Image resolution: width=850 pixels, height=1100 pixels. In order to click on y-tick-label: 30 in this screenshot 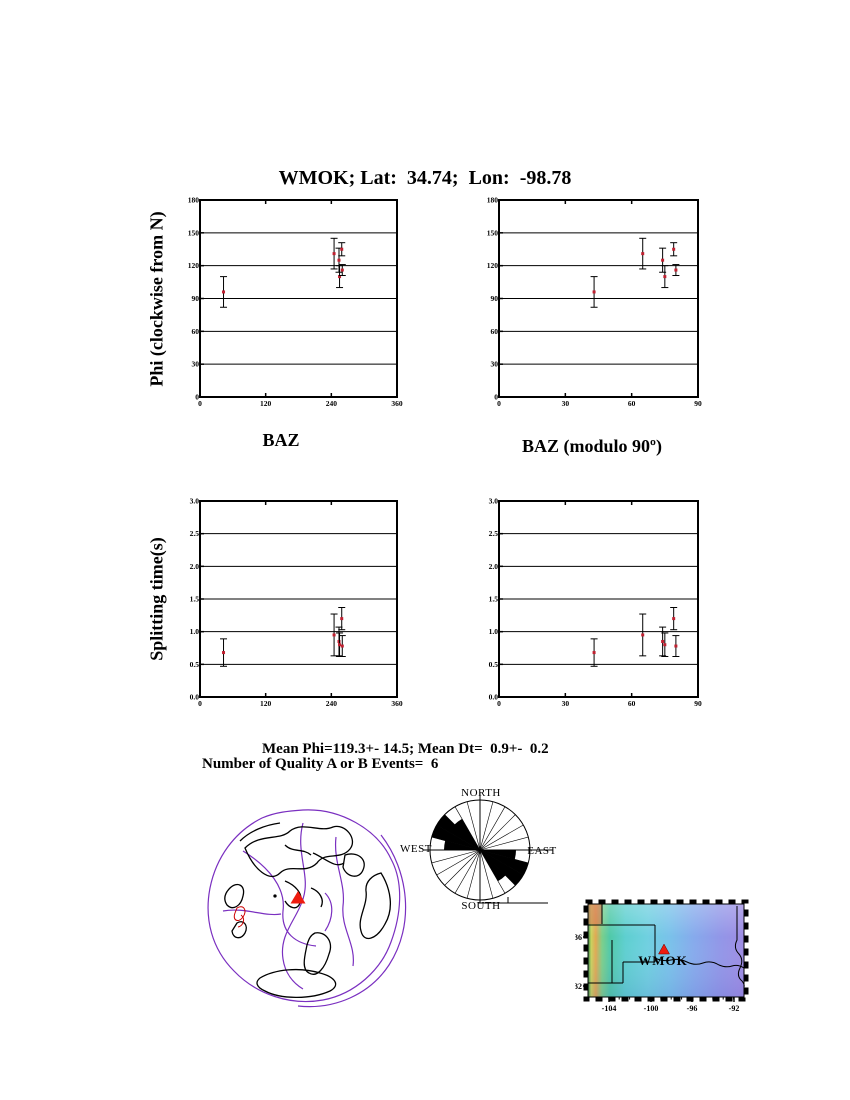, I will do `click(196, 364)`.